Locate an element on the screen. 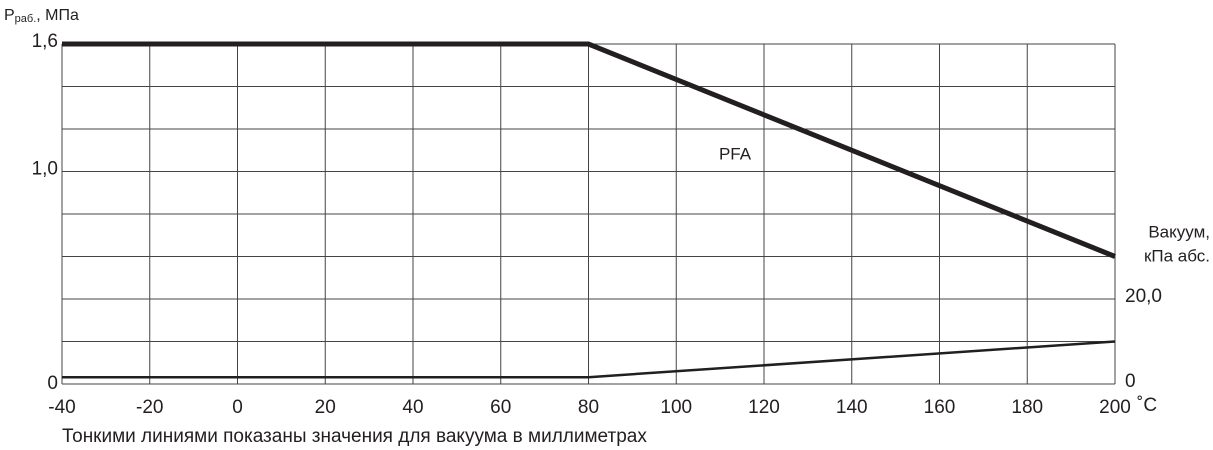 This screenshot has height=450, width=1213. x-tick-label: -40 is located at coordinates (61, 407).